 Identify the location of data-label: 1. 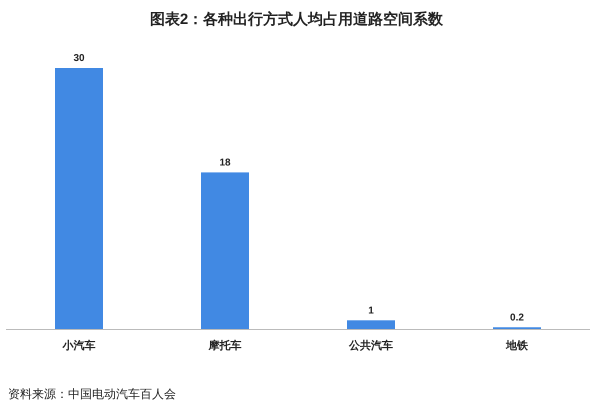
(371, 310).